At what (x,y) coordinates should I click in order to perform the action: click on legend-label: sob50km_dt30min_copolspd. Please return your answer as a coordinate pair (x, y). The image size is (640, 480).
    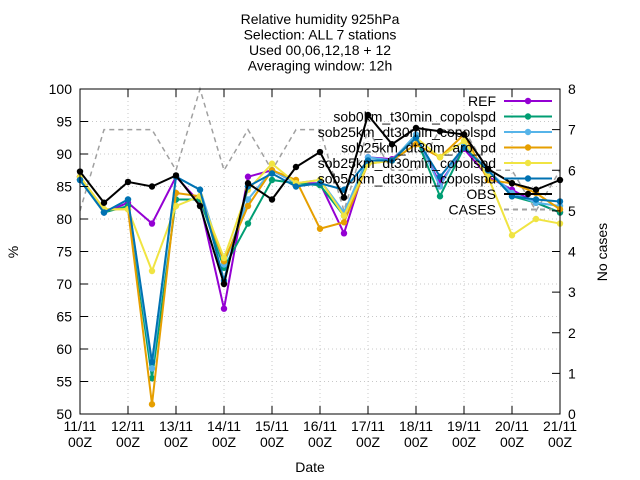
    Looking at the image, I should click on (407, 179).